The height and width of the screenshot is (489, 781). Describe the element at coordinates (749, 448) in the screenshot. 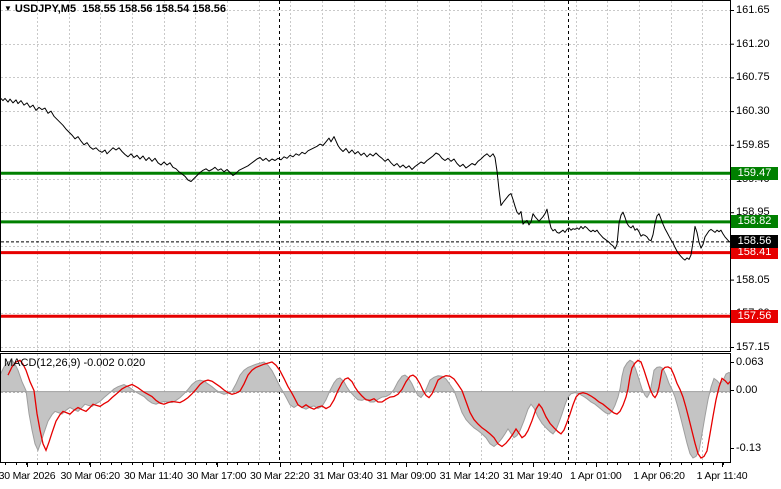

I see `macd-axis-label: -0.13` at that location.